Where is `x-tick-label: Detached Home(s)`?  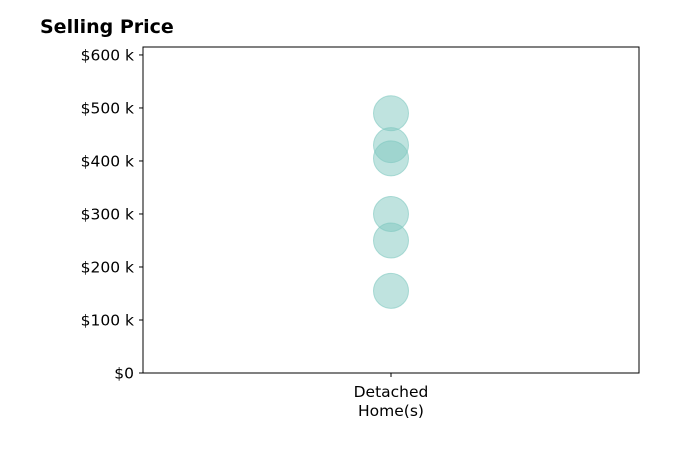
x-tick-label: Detached Home(s) is located at coordinates (391, 401).